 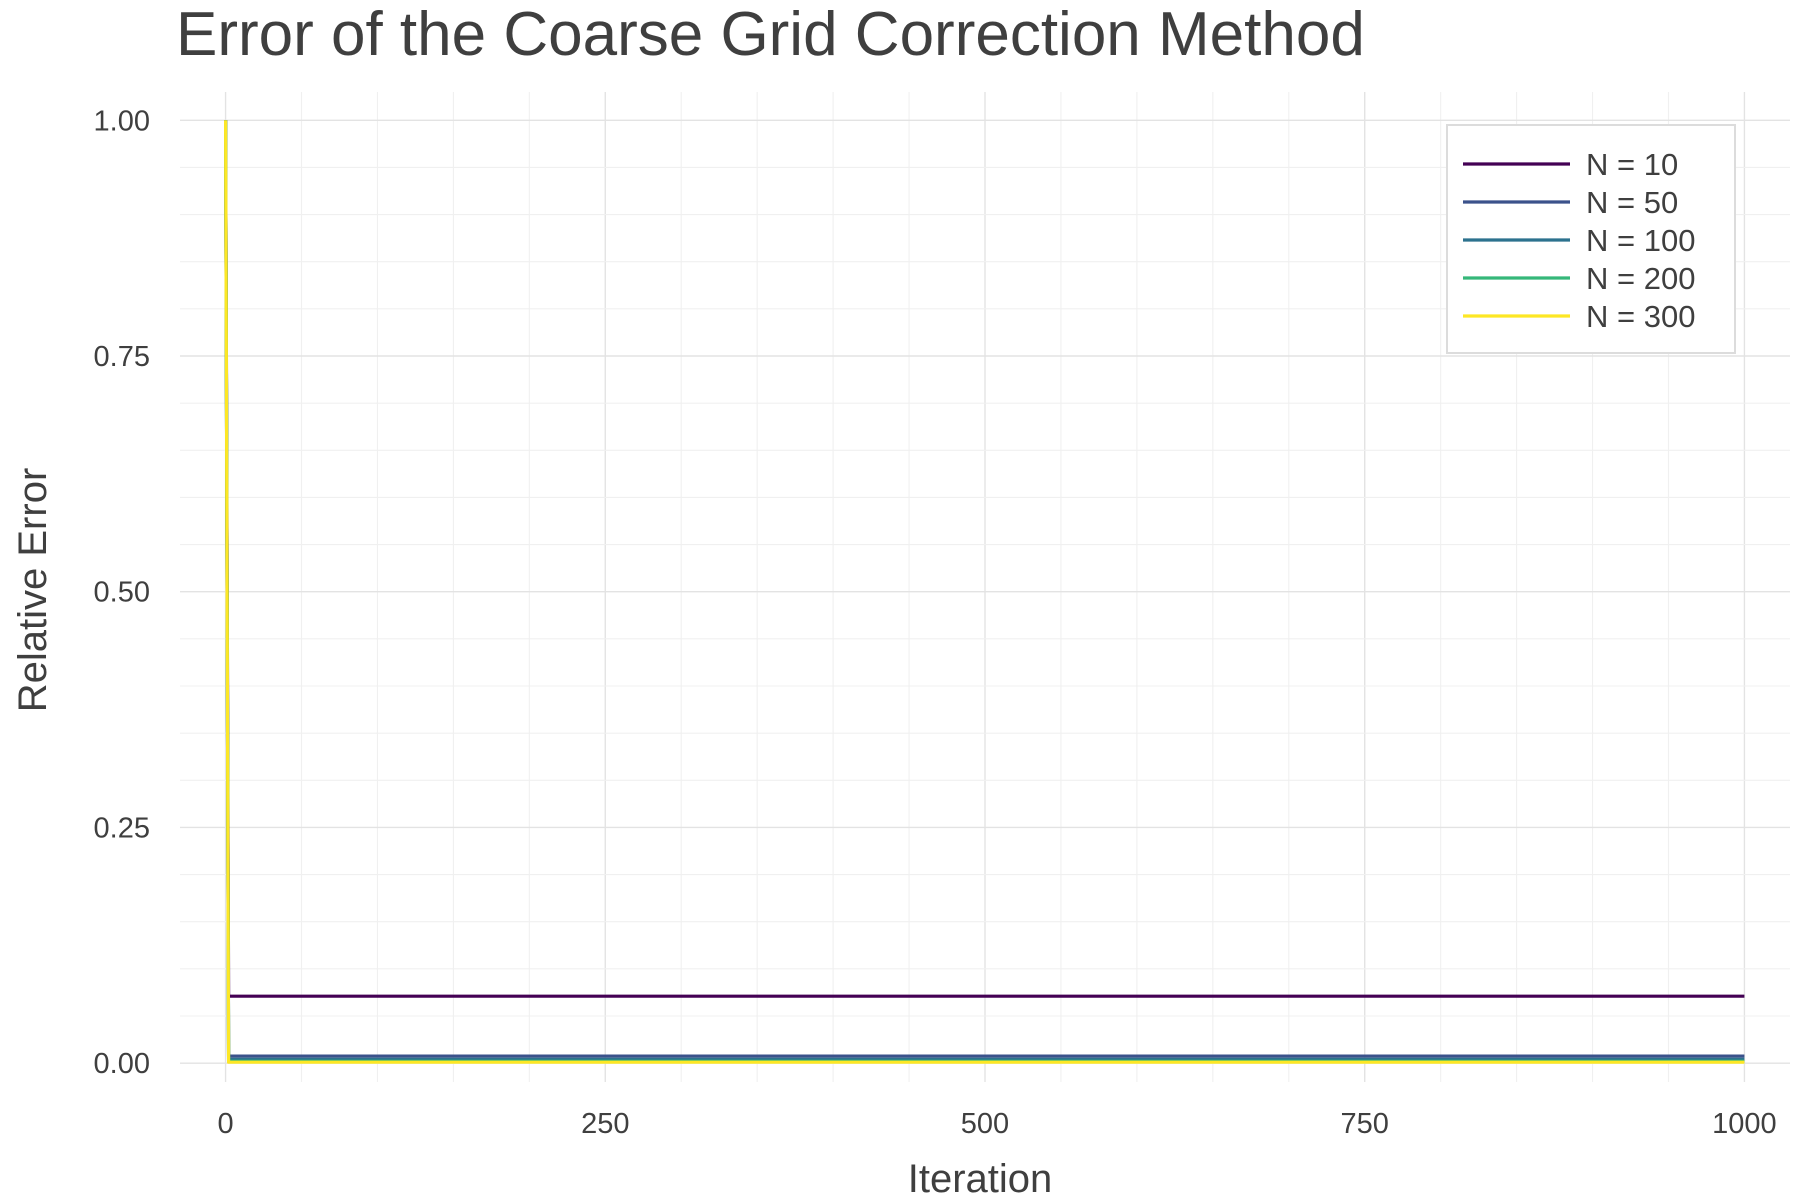 What do you see at coordinates (122, 828) in the screenshot?
I see `y-tick-label: 0.25` at bounding box center [122, 828].